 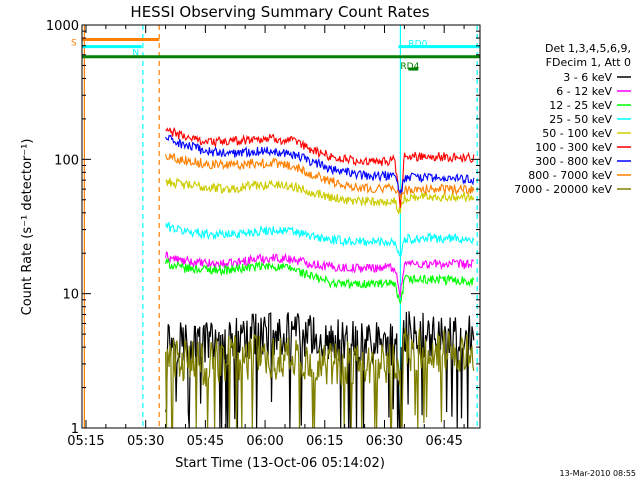 What do you see at coordinates (587, 77) in the screenshot?
I see `legend-label-0: 3 - 6 keV` at bounding box center [587, 77].